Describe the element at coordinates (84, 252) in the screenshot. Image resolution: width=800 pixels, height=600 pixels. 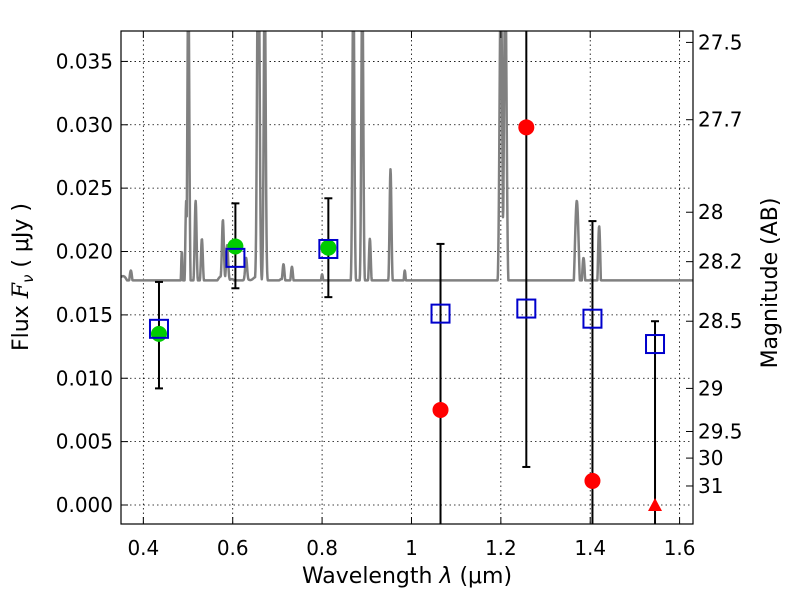
I see `y-tick-label: 0.020` at that location.